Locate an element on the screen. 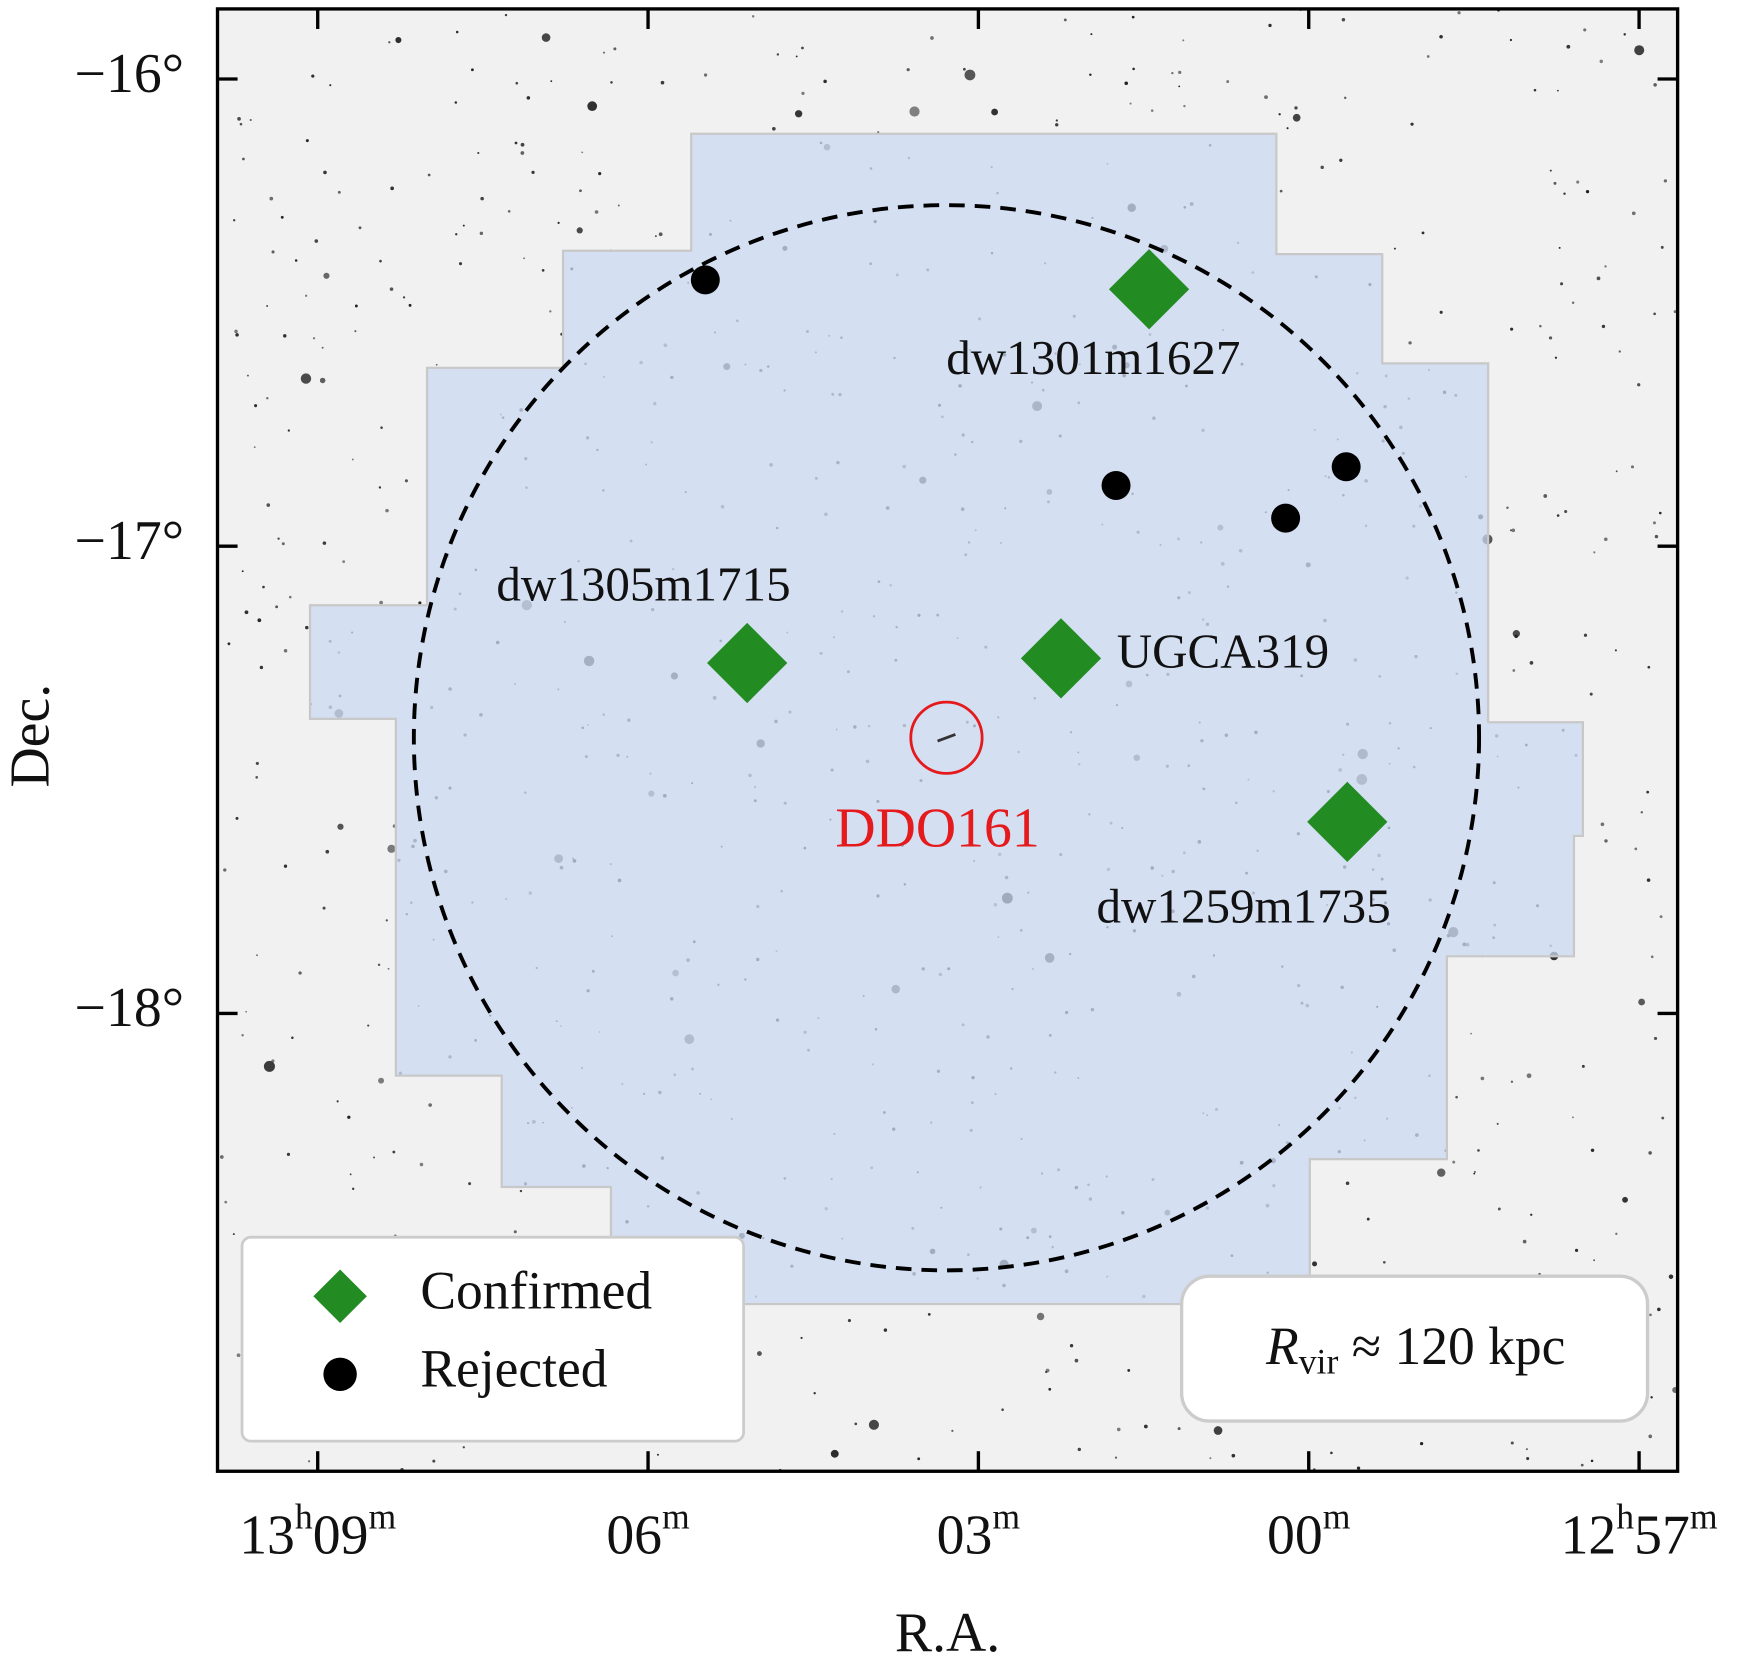 This screenshot has width=1748, height=1673. y-tick-label: −17° is located at coordinates (129, 541).